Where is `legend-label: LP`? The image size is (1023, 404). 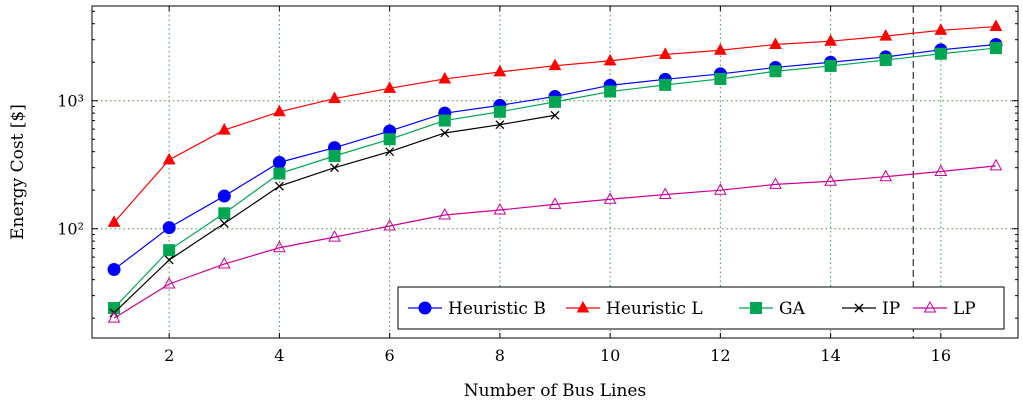 legend-label: LP is located at coordinates (964, 309).